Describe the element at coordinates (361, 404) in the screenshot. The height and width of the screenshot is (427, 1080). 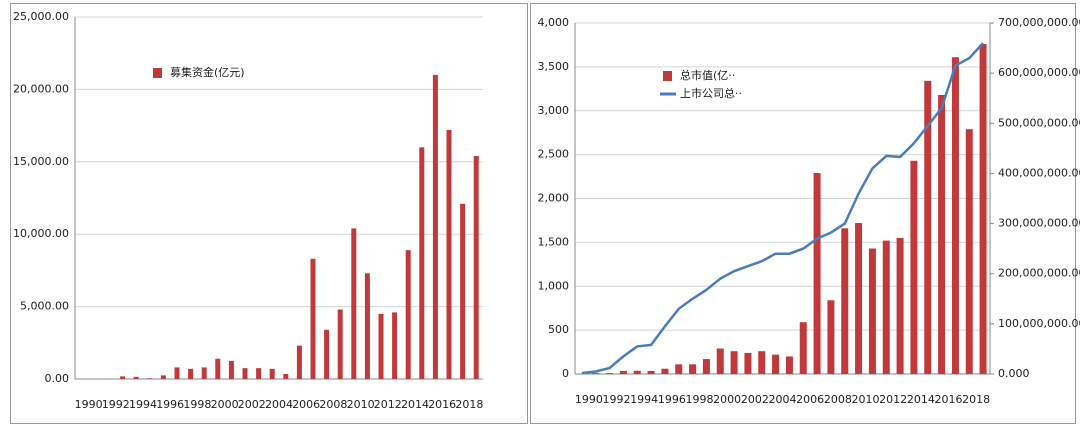
I see `x-tick-label: 2010` at that location.